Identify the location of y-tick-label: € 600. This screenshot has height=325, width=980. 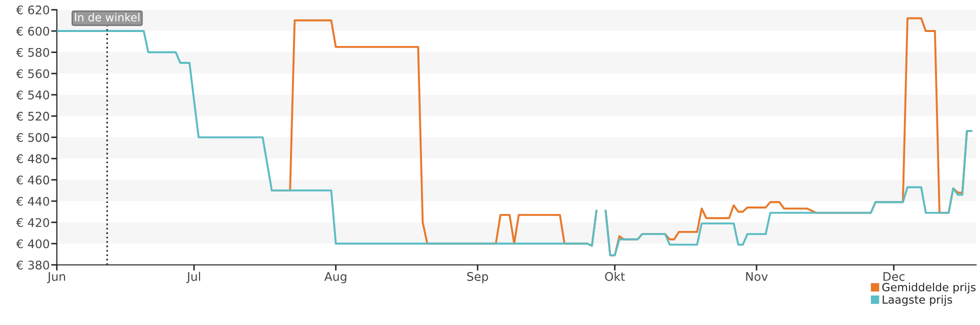
(33, 31).